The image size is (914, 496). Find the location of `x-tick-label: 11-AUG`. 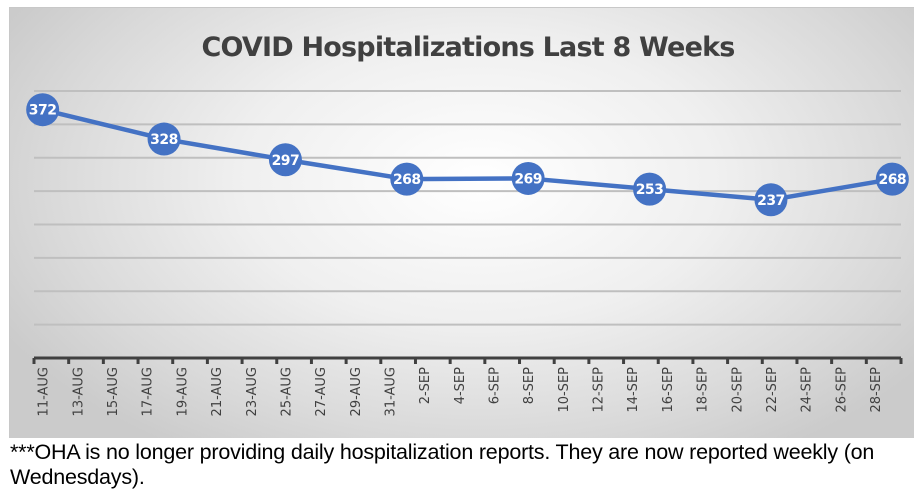

x-tick-label: 11-AUG is located at coordinates (44, 391).